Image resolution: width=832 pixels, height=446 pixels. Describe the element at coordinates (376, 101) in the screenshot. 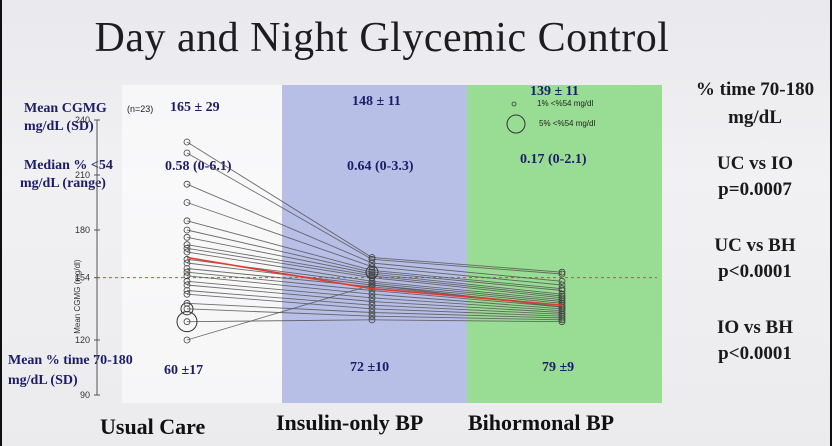

I see `io-mean-cgmg: 148 ± 11` at that location.